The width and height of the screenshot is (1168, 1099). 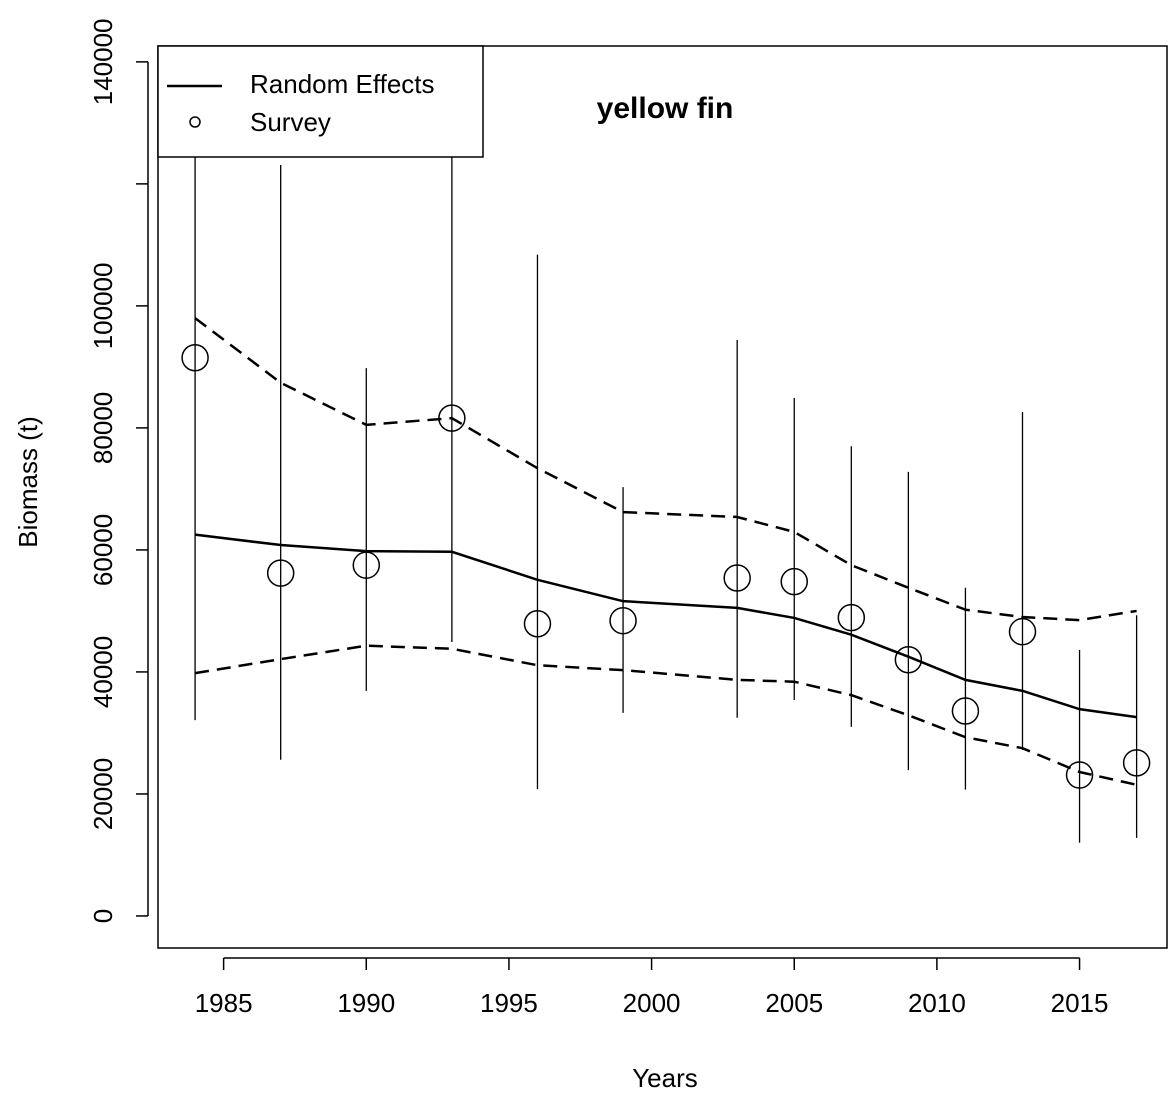 I want to click on y-tick-label: 40000, so click(x=103, y=672).